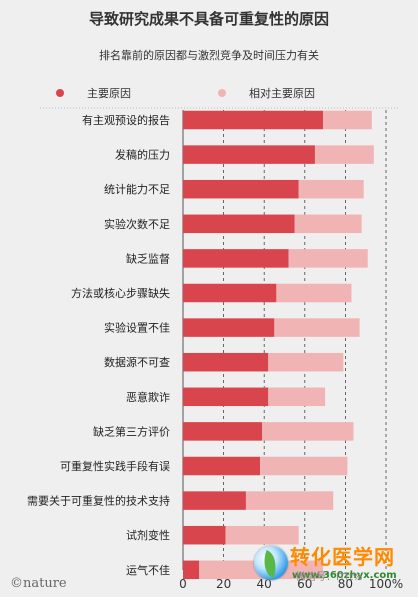 Image resolution: width=418 pixels, height=597 pixels. What do you see at coordinates (208, 19) in the screenshot?
I see `chart-title: 导致研究成果不具备可重复性的原因` at bounding box center [208, 19].